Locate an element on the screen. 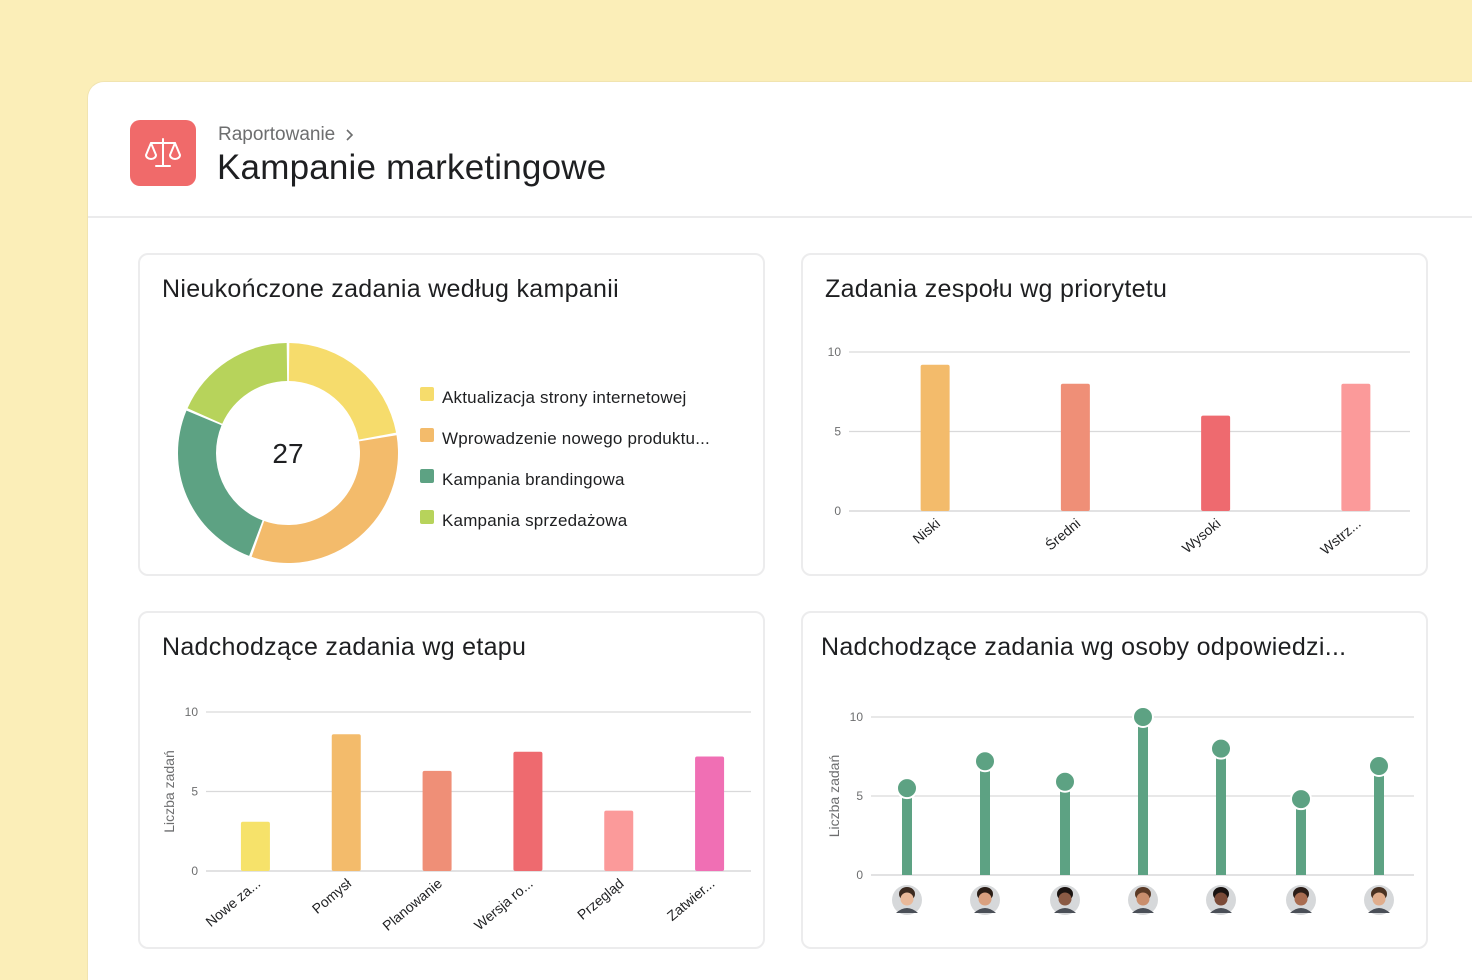 This screenshot has width=1472, height=980. legend-item: Kampania sprzedażowa is located at coordinates (565, 520).